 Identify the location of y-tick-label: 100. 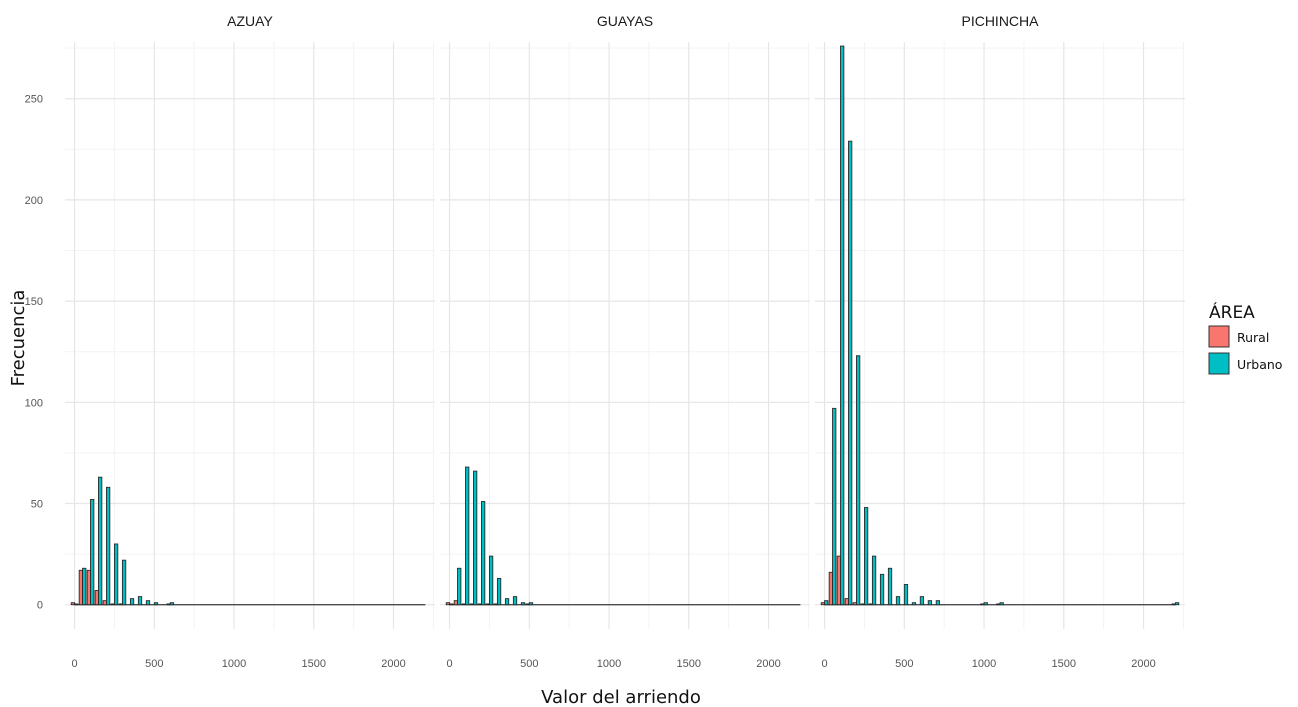
(34, 403).